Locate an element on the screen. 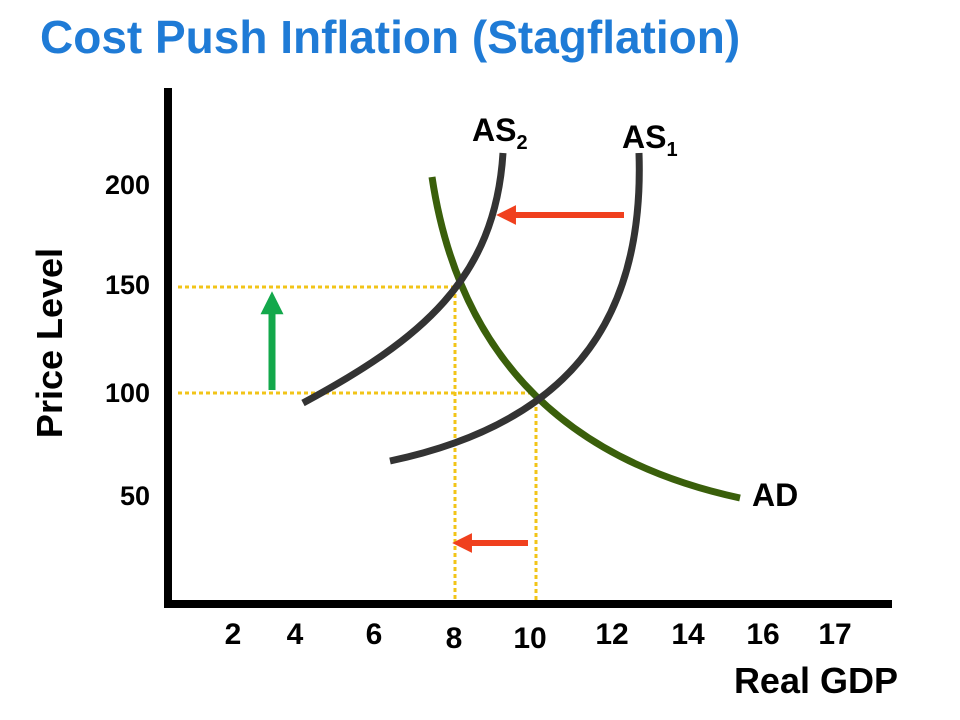 This screenshot has height=720, width=960. as2-curve is located at coordinates (404, 279).